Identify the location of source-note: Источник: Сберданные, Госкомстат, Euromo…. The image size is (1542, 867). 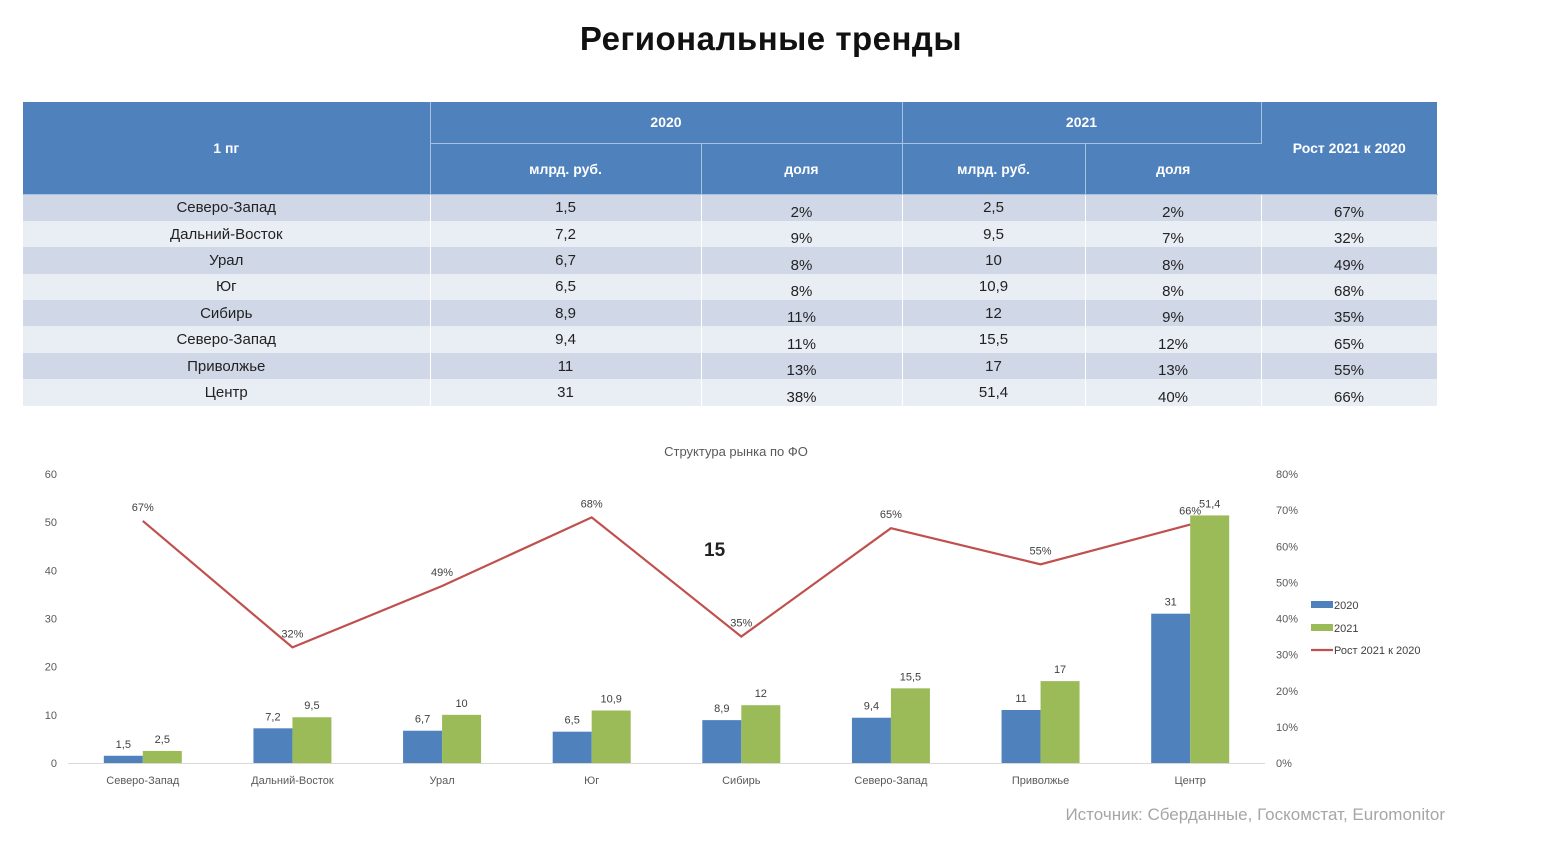
(1255, 814).